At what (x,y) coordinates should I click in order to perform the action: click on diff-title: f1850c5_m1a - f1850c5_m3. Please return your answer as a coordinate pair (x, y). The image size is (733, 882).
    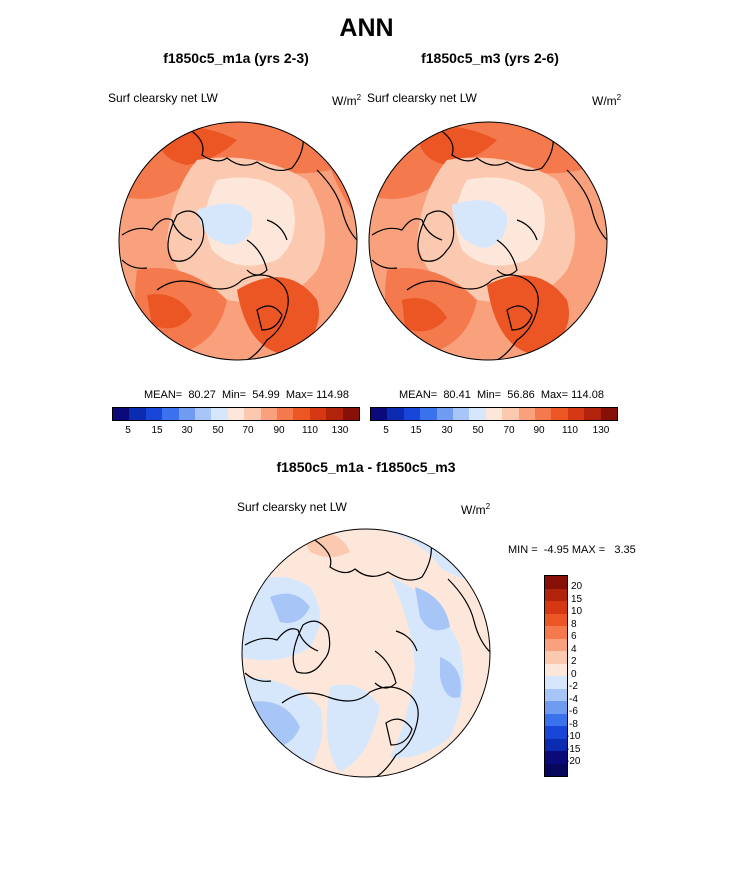
    Looking at the image, I should click on (366, 467).